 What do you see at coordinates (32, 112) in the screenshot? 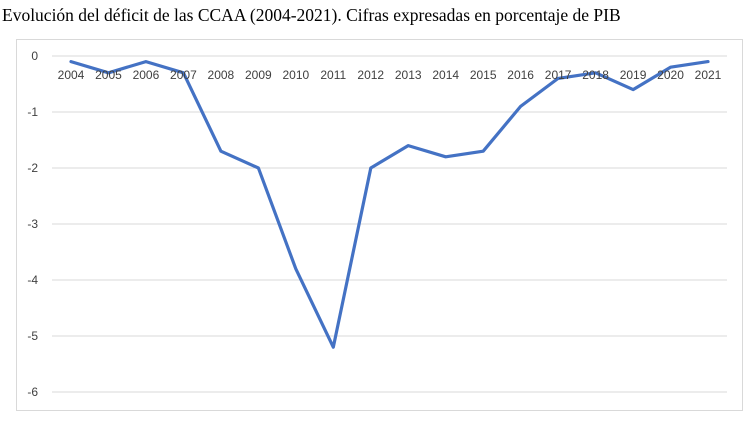
I see `y-tick-label: -1` at bounding box center [32, 112].